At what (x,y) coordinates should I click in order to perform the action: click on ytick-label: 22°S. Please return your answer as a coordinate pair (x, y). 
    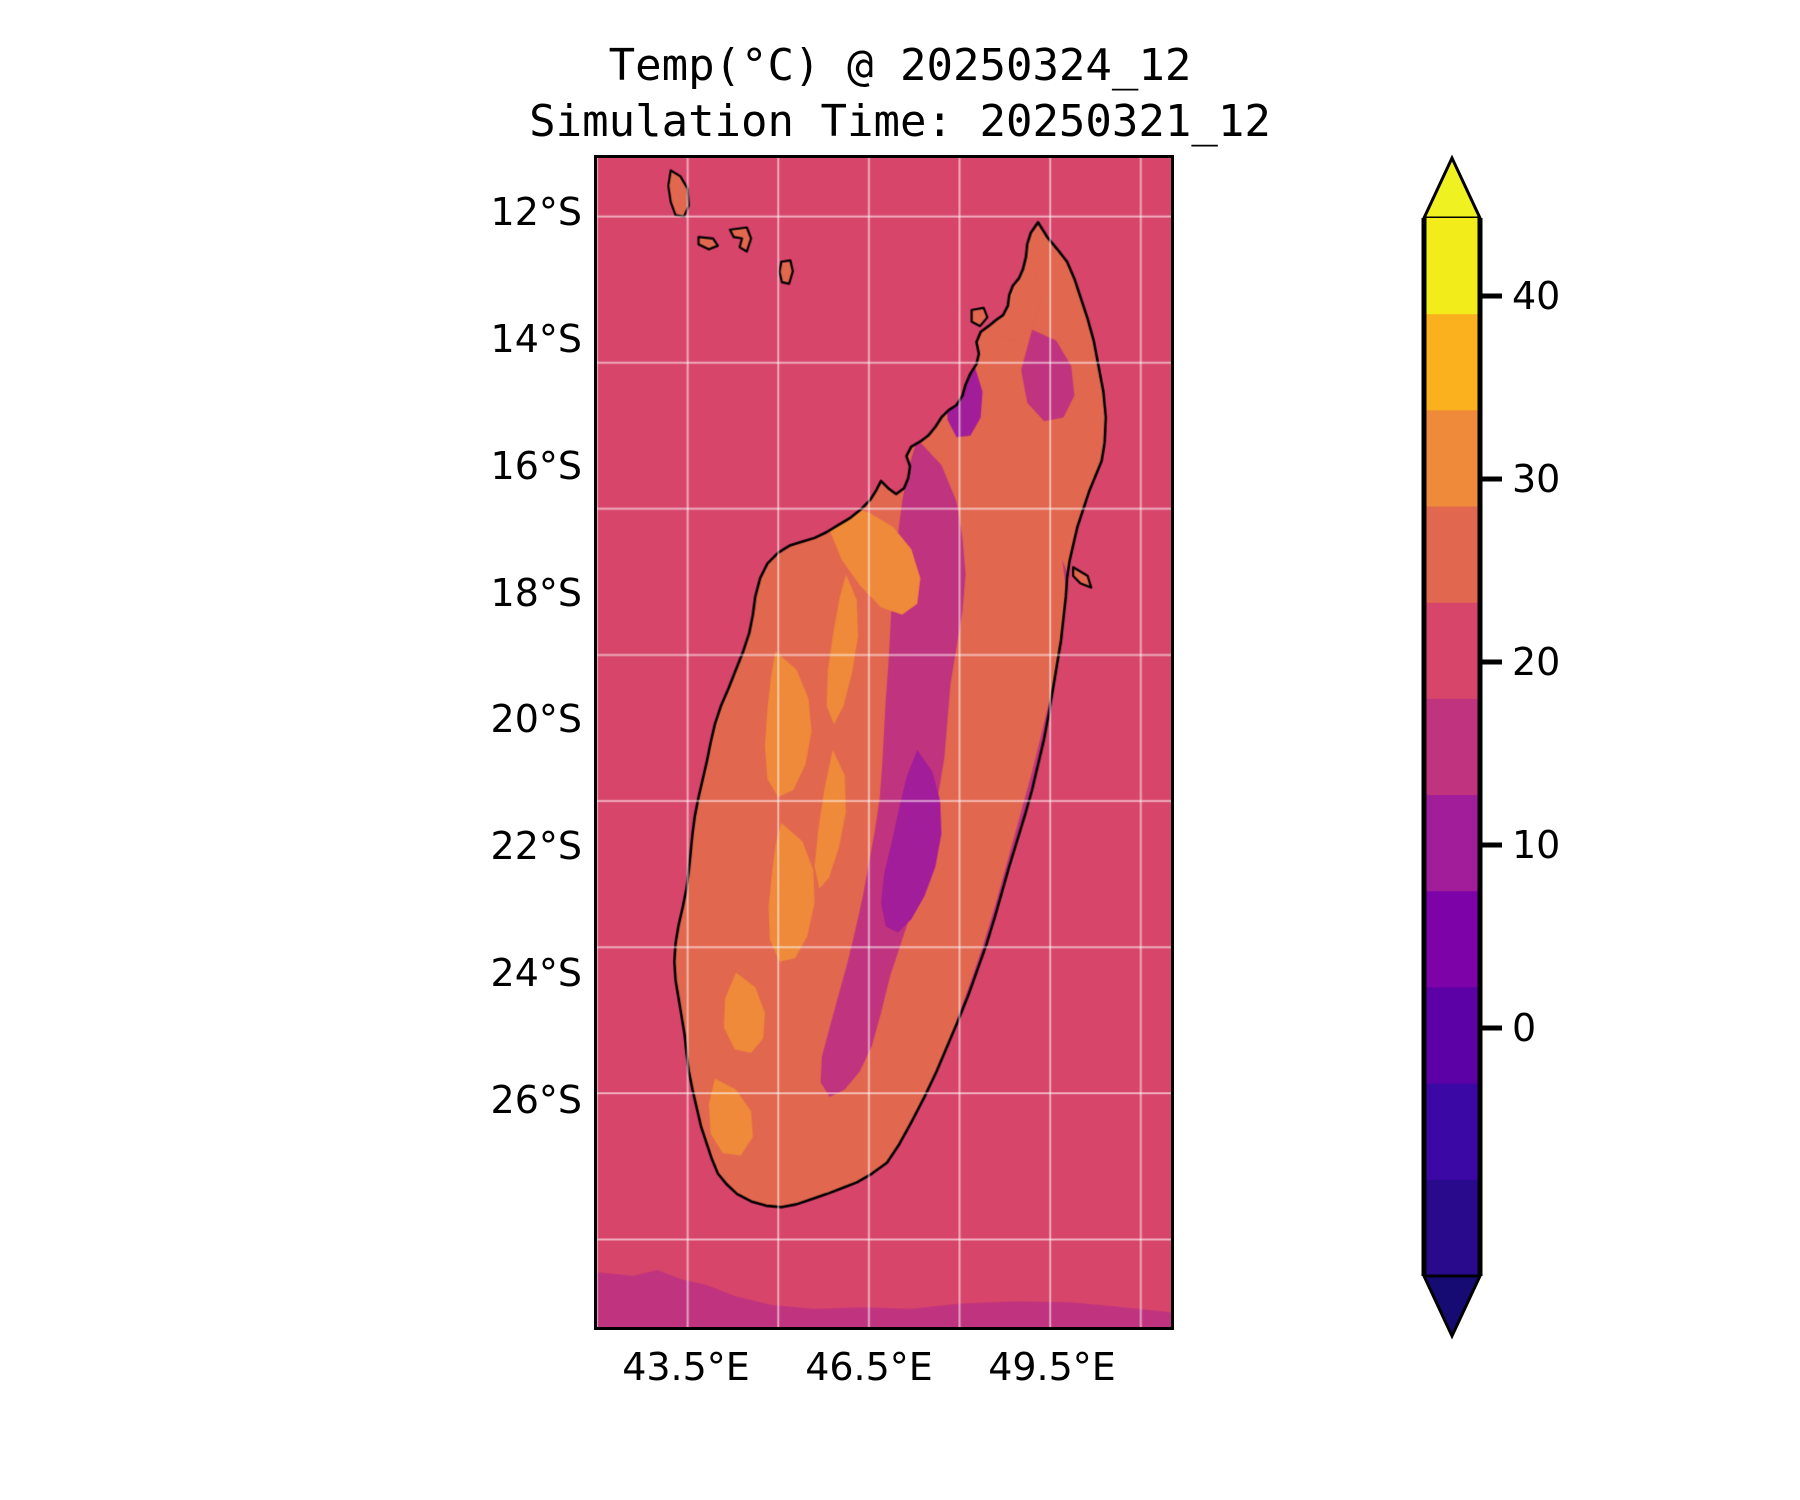
    Looking at the image, I should click on (536, 846).